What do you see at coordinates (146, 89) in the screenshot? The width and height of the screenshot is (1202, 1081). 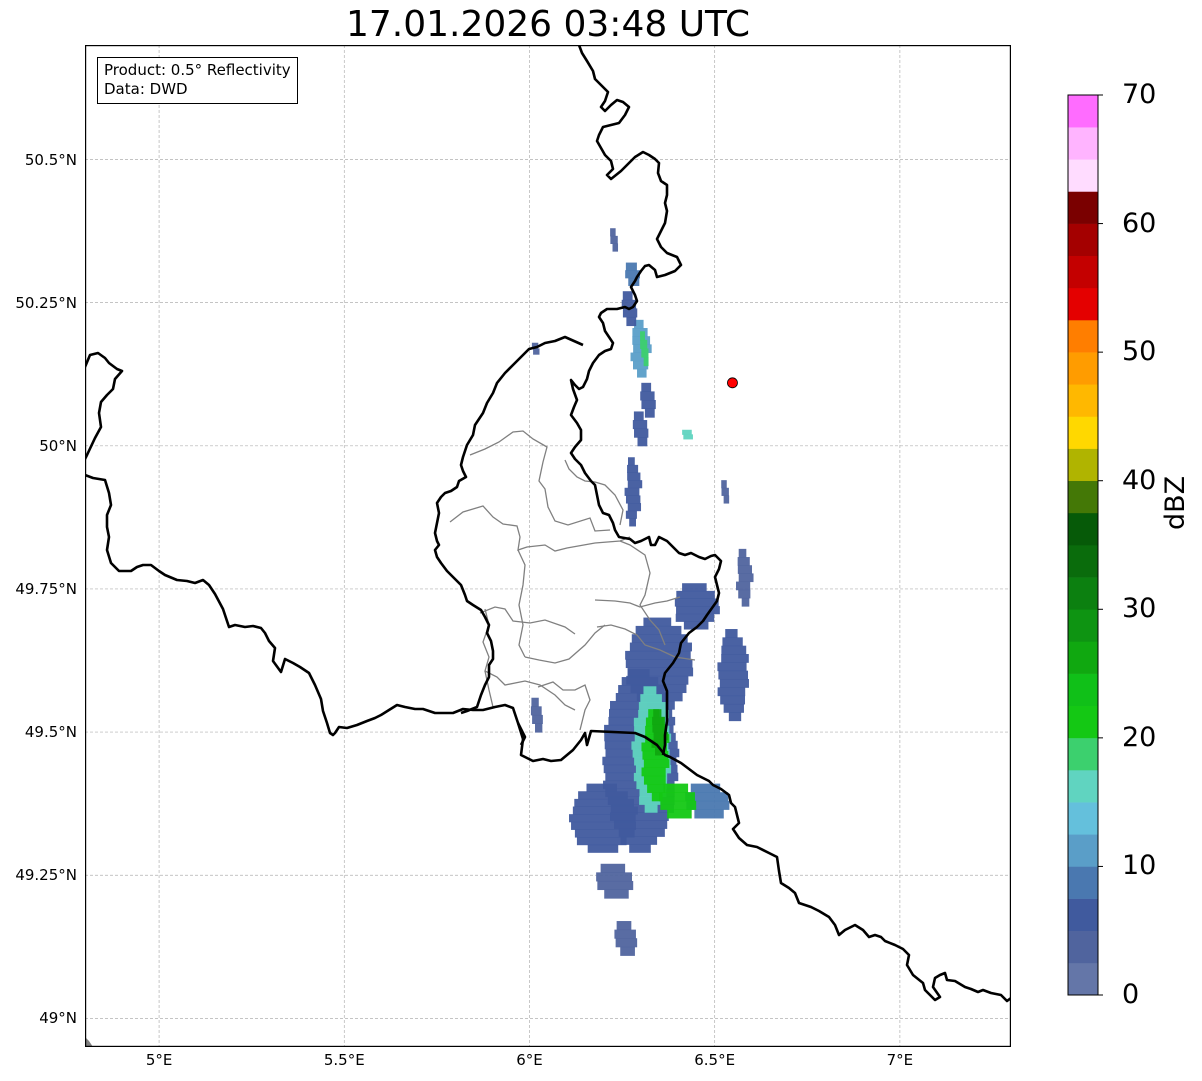 I see `source-text: Data: DWD` at bounding box center [146, 89].